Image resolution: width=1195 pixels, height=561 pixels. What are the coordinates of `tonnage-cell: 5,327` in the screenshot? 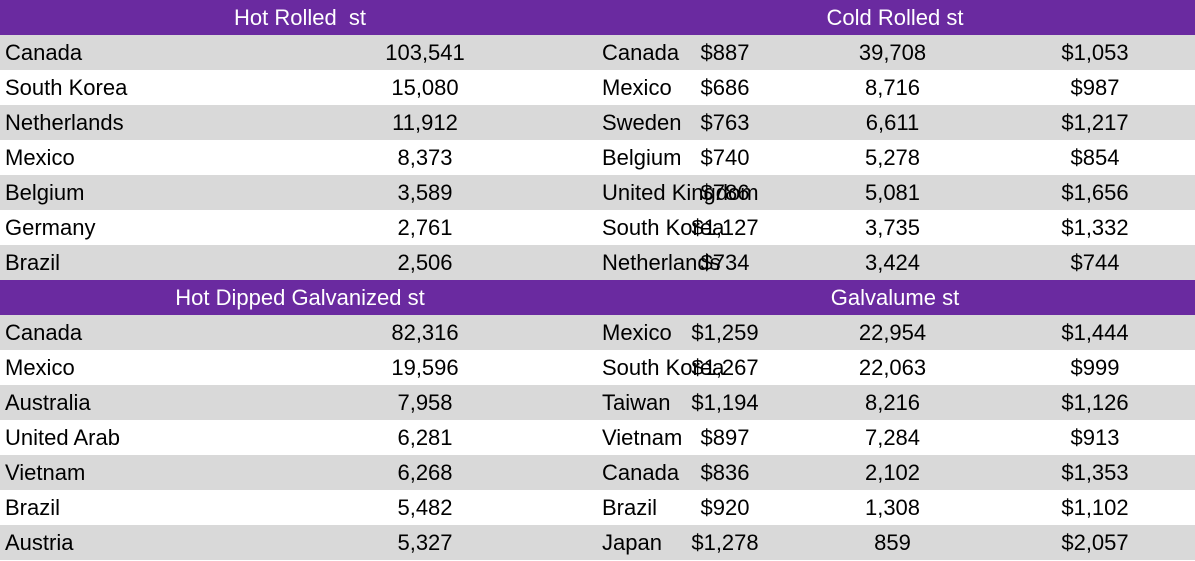 It's located at (425, 542).